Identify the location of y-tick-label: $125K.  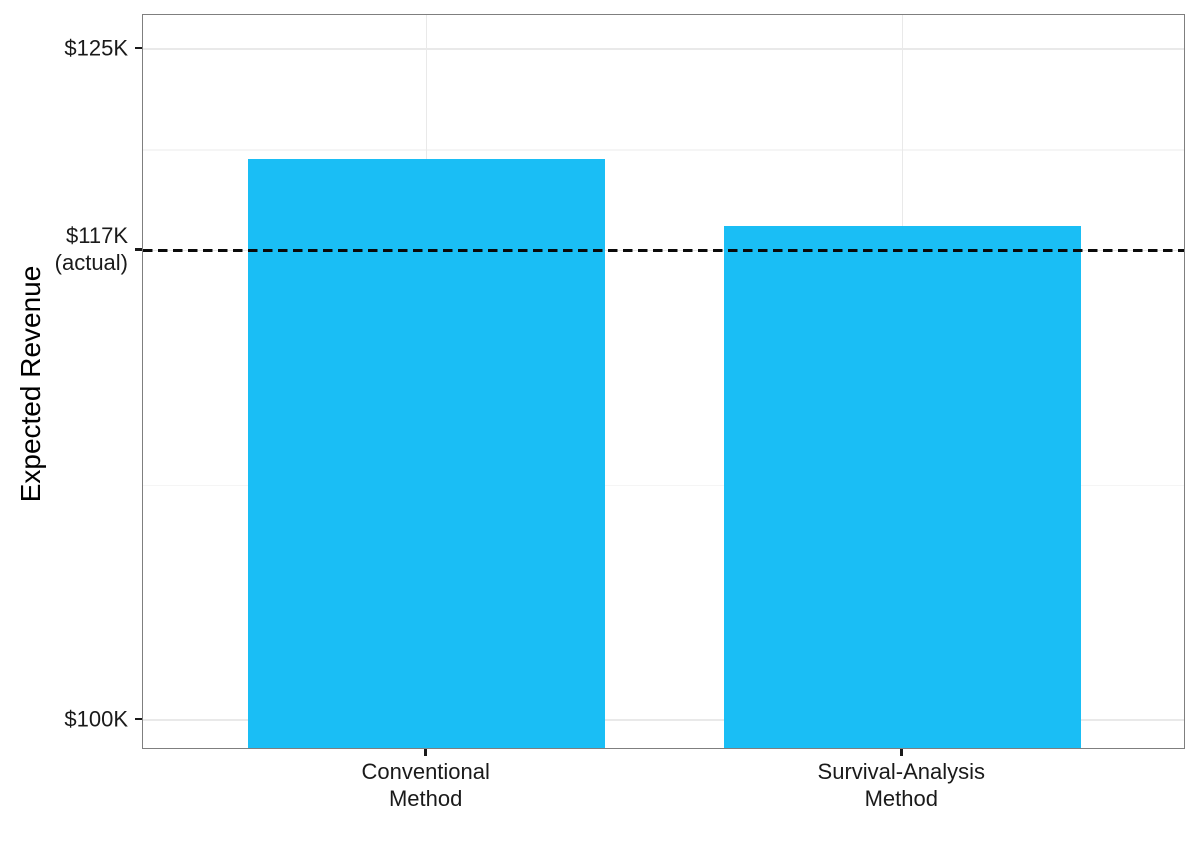
(64, 48).